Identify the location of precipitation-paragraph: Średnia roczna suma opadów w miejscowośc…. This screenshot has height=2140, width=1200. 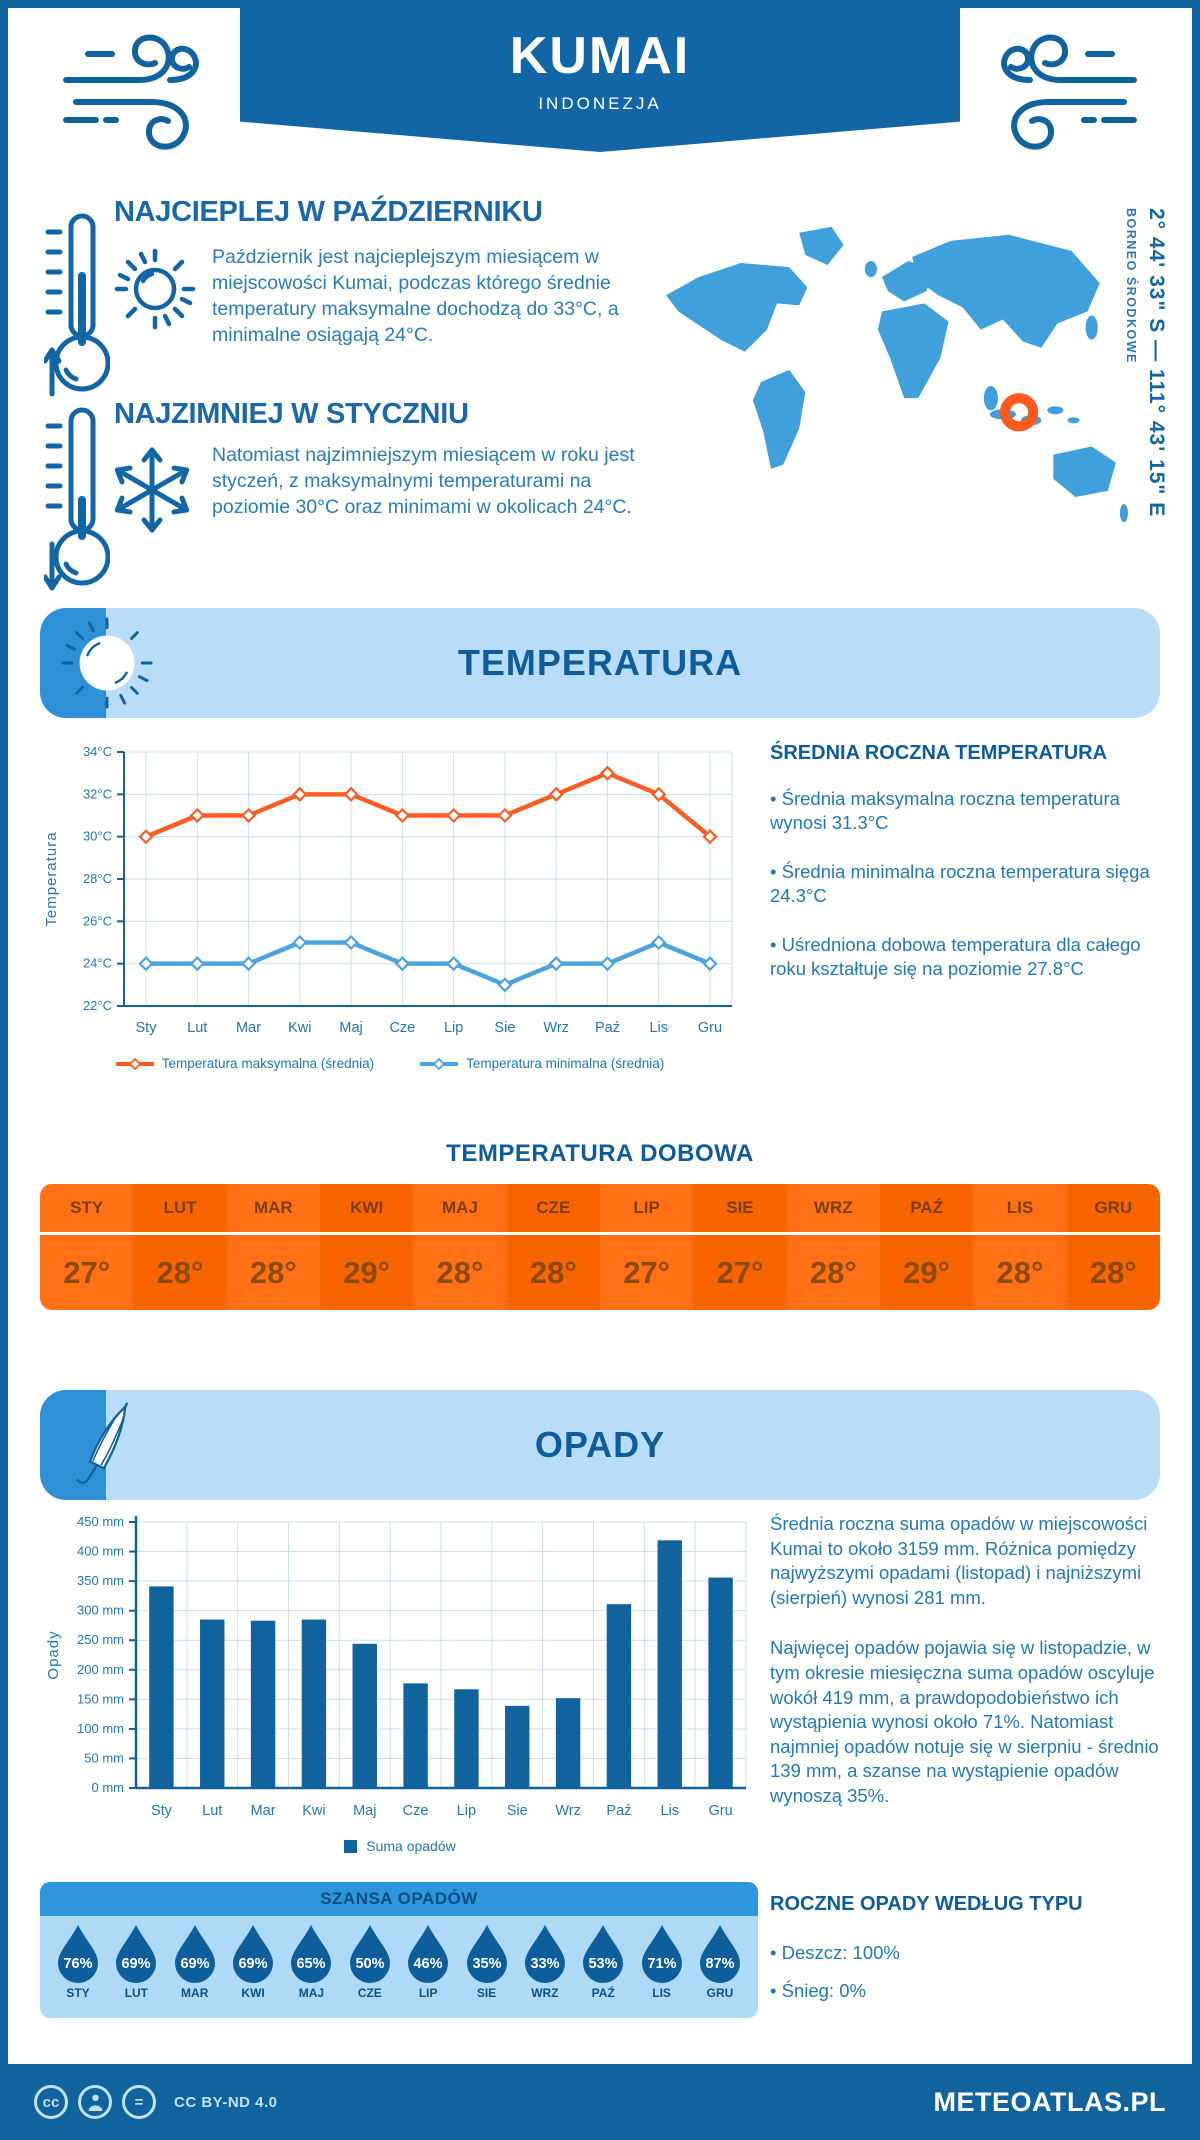
(959, 1560).